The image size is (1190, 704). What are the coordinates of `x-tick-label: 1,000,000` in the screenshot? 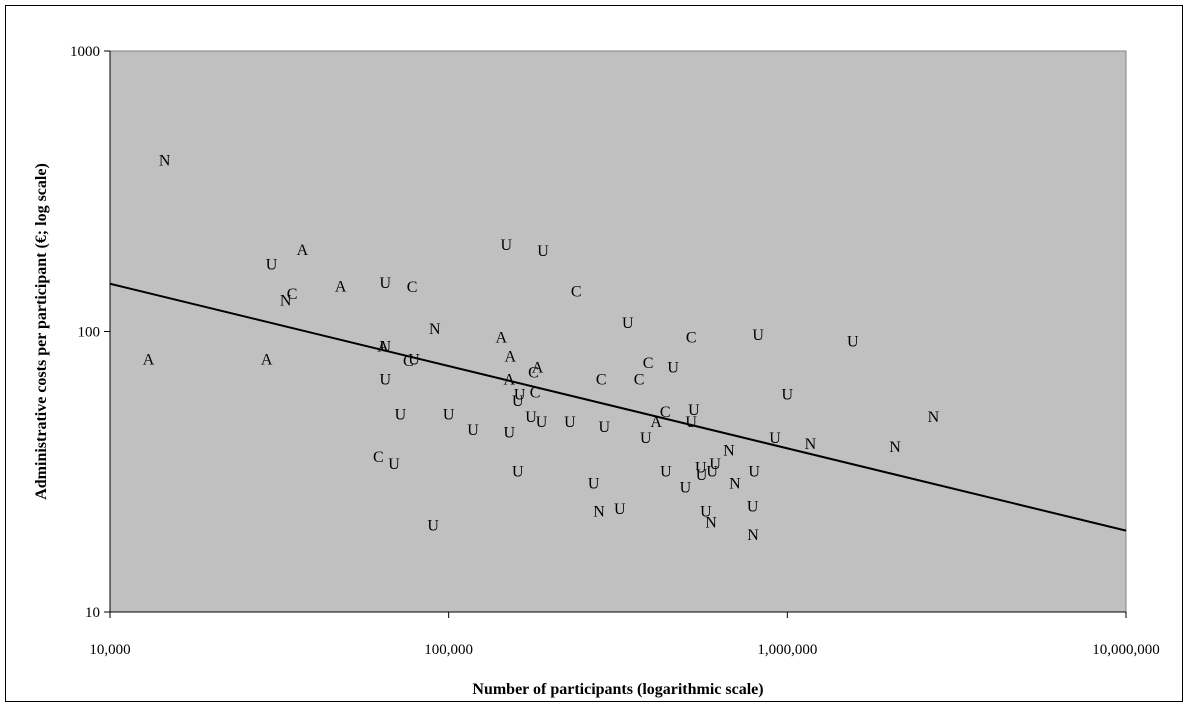 It's located at (787, 650).